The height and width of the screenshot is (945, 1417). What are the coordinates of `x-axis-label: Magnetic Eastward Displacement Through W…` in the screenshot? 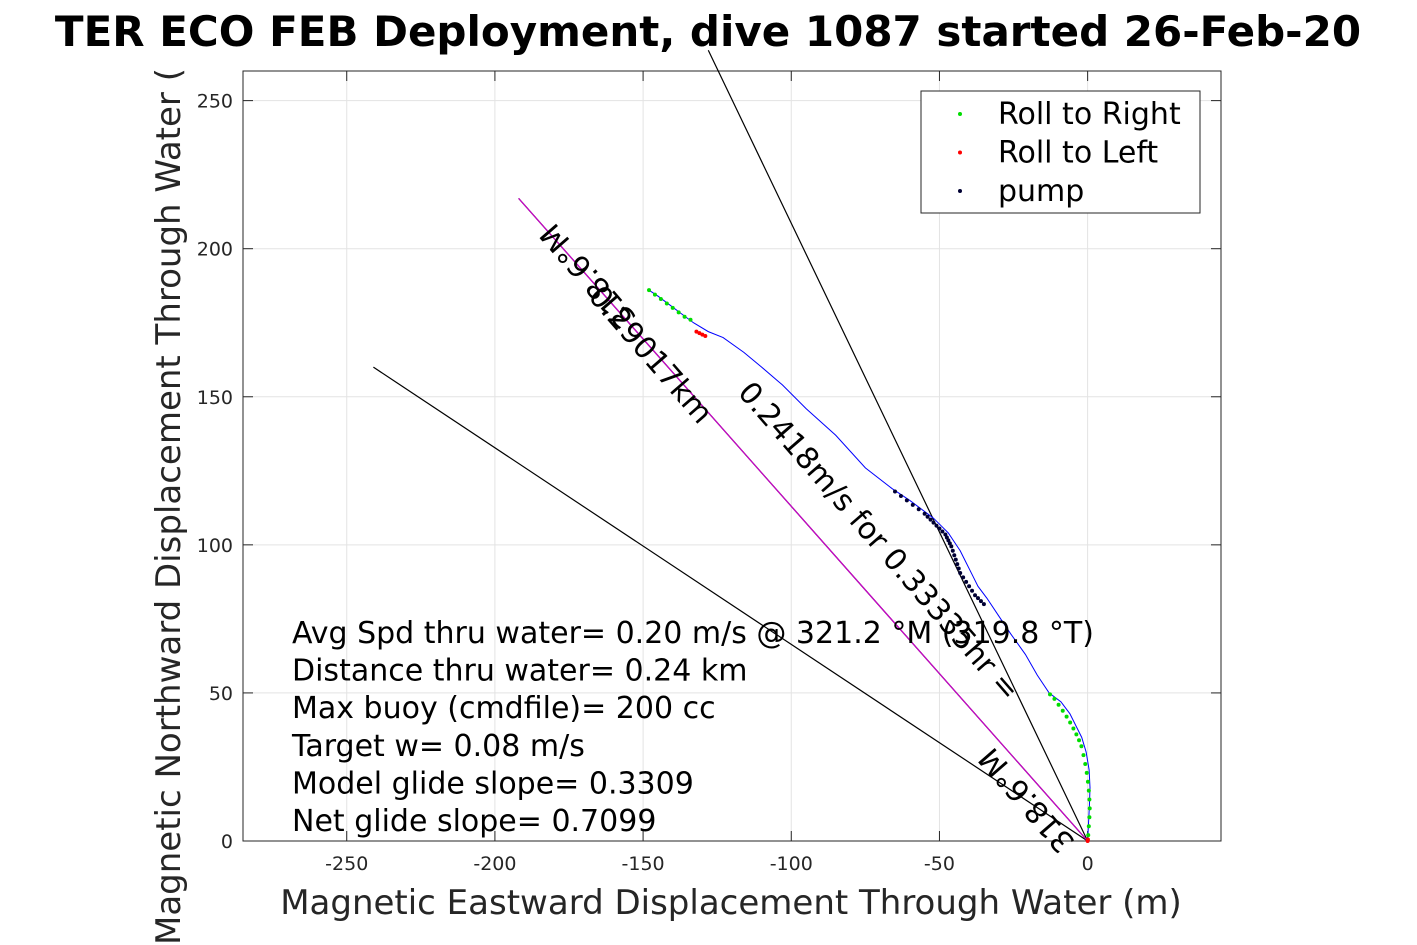 It's located at (731, 903).